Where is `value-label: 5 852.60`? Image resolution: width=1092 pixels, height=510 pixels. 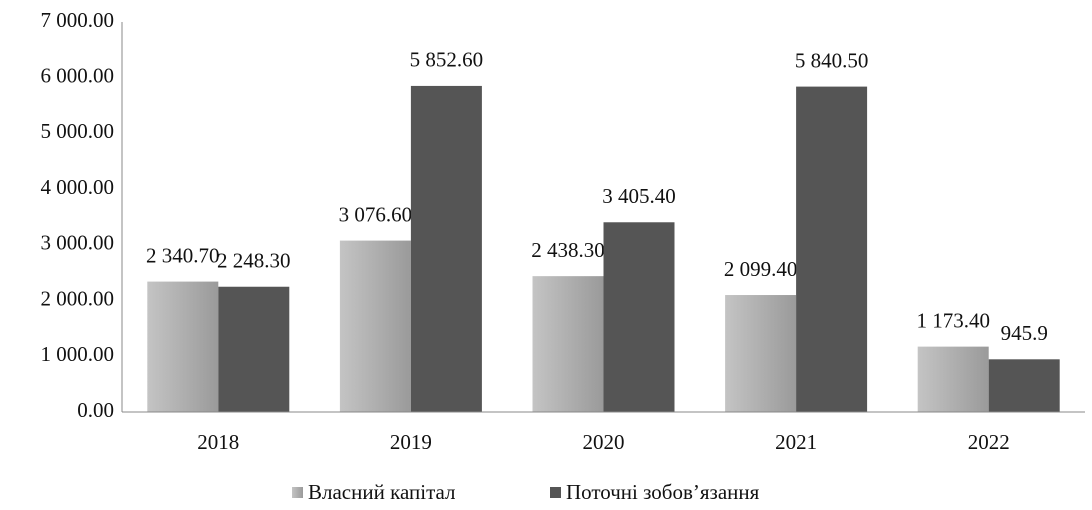
value-label: 5 852.60 is located at coordinates (447, 60).